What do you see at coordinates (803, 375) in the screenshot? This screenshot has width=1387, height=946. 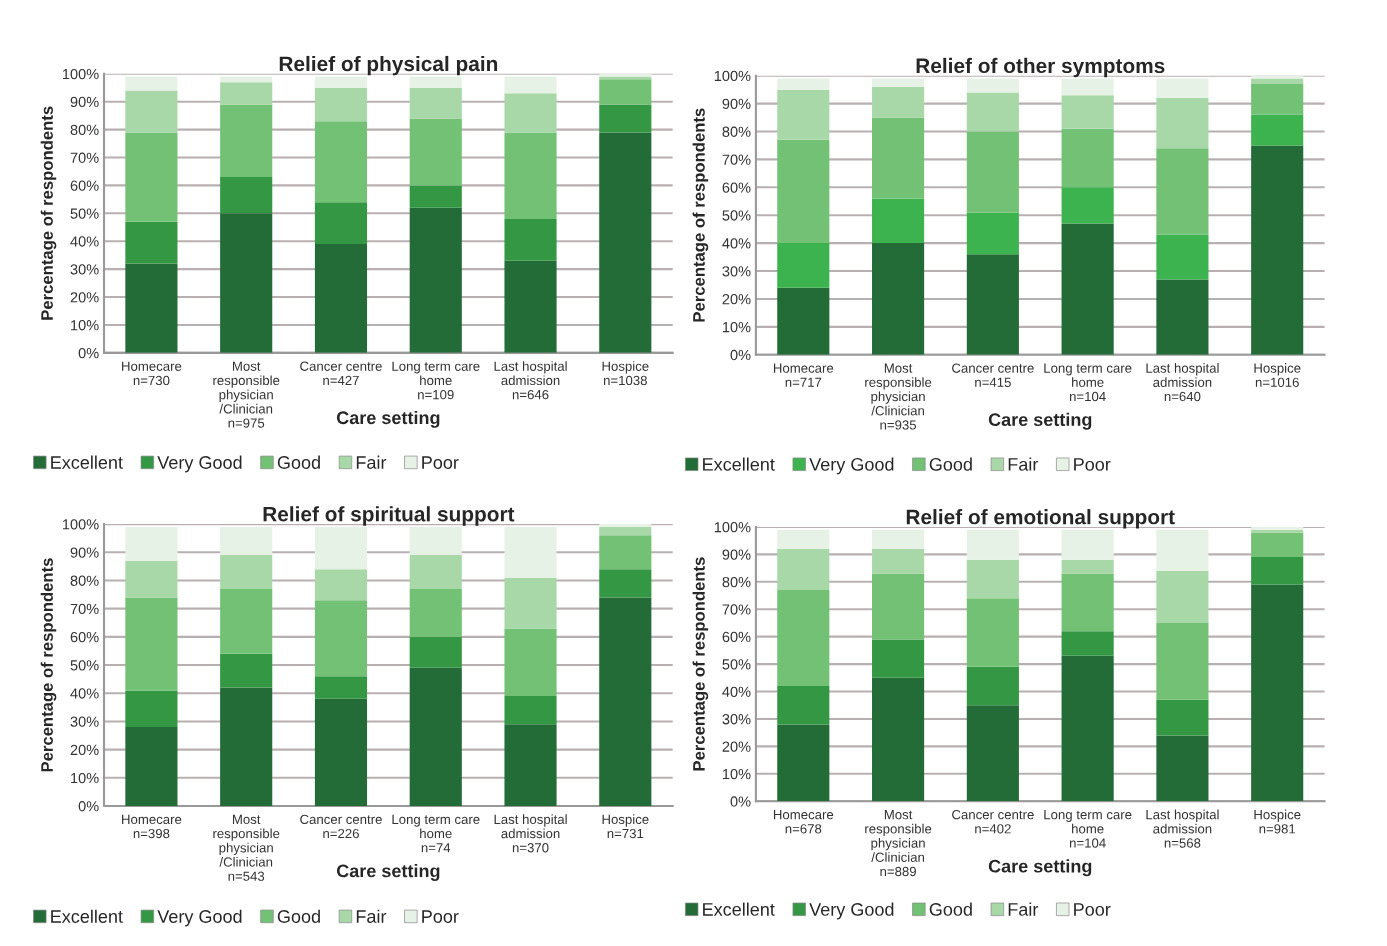 I see `x-tick-label: Homecare n=717` at bounding box center [803, 375].